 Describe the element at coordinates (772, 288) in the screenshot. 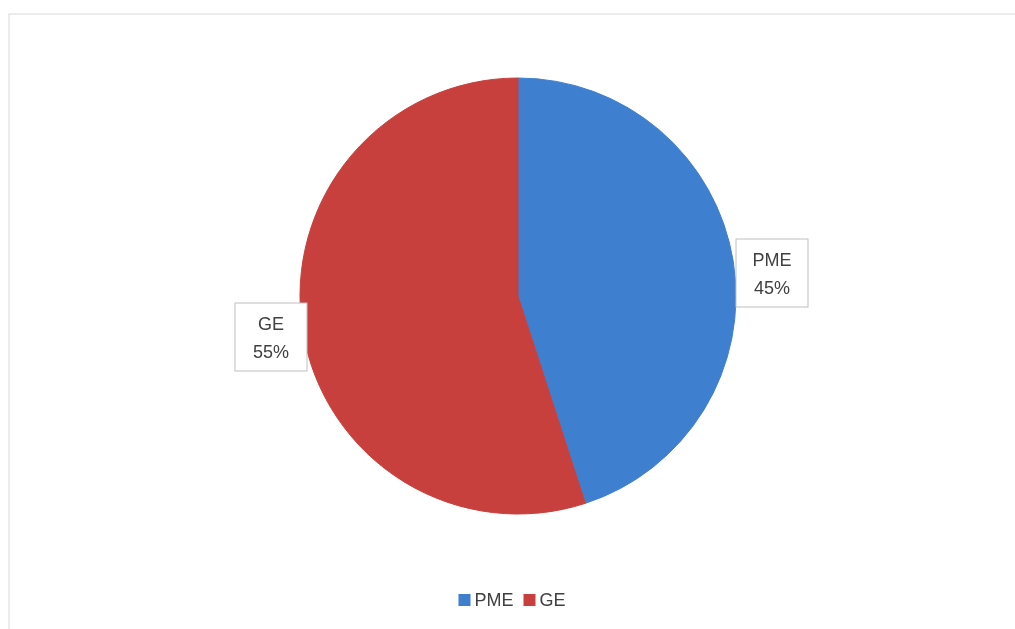

I see `data-label: 45%` at that location.